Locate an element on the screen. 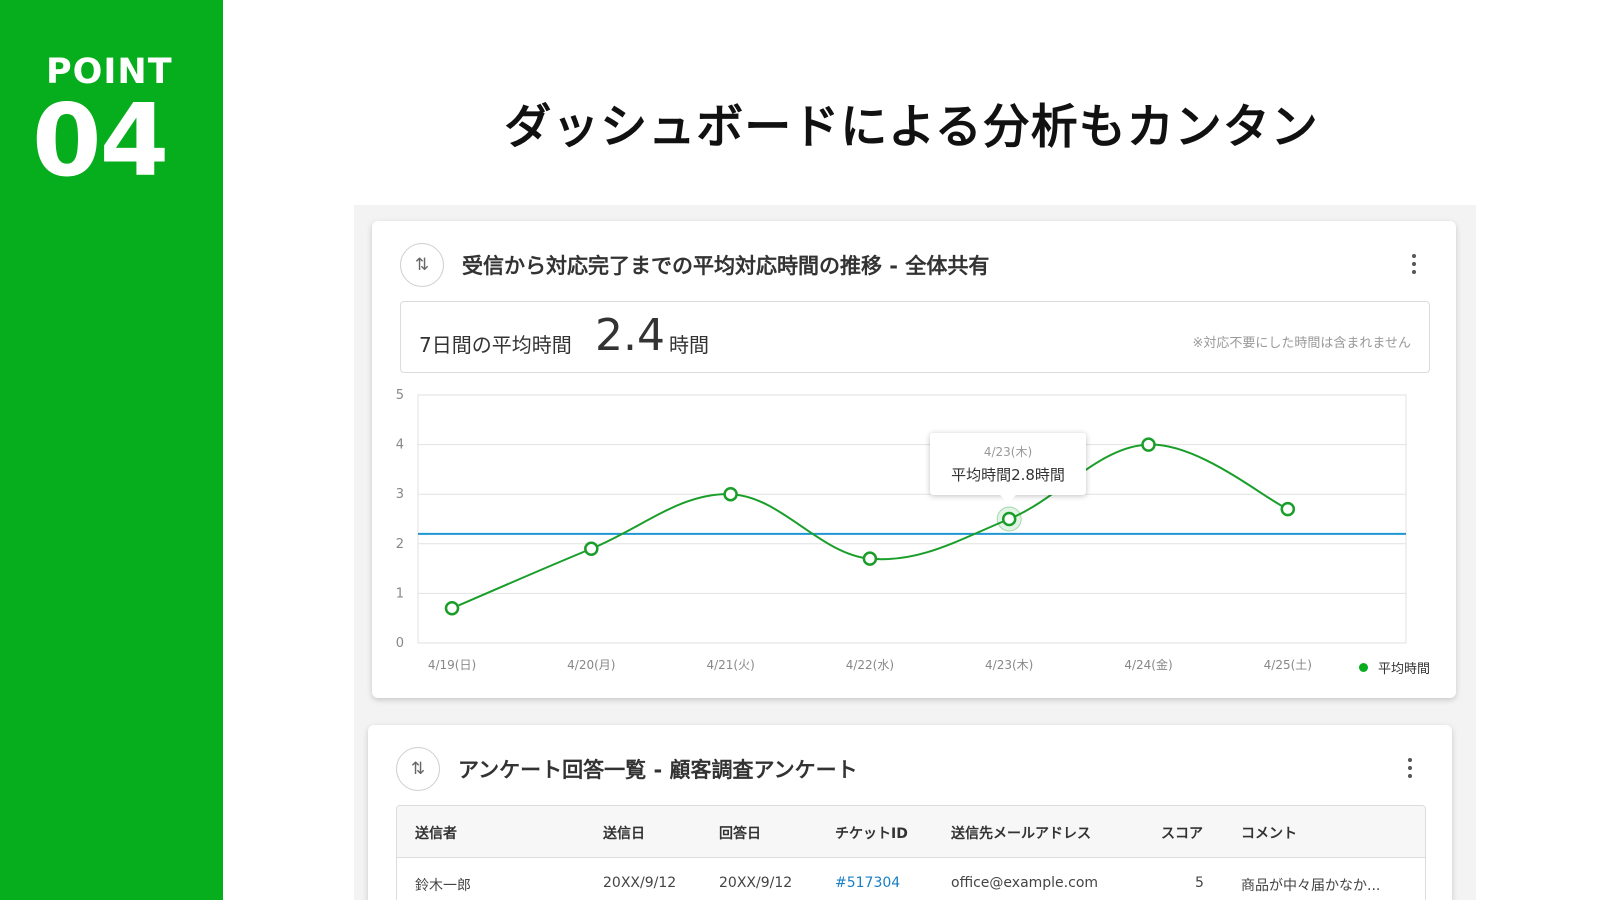  summary-value: 2.4 is located at coordinates (630, 335).